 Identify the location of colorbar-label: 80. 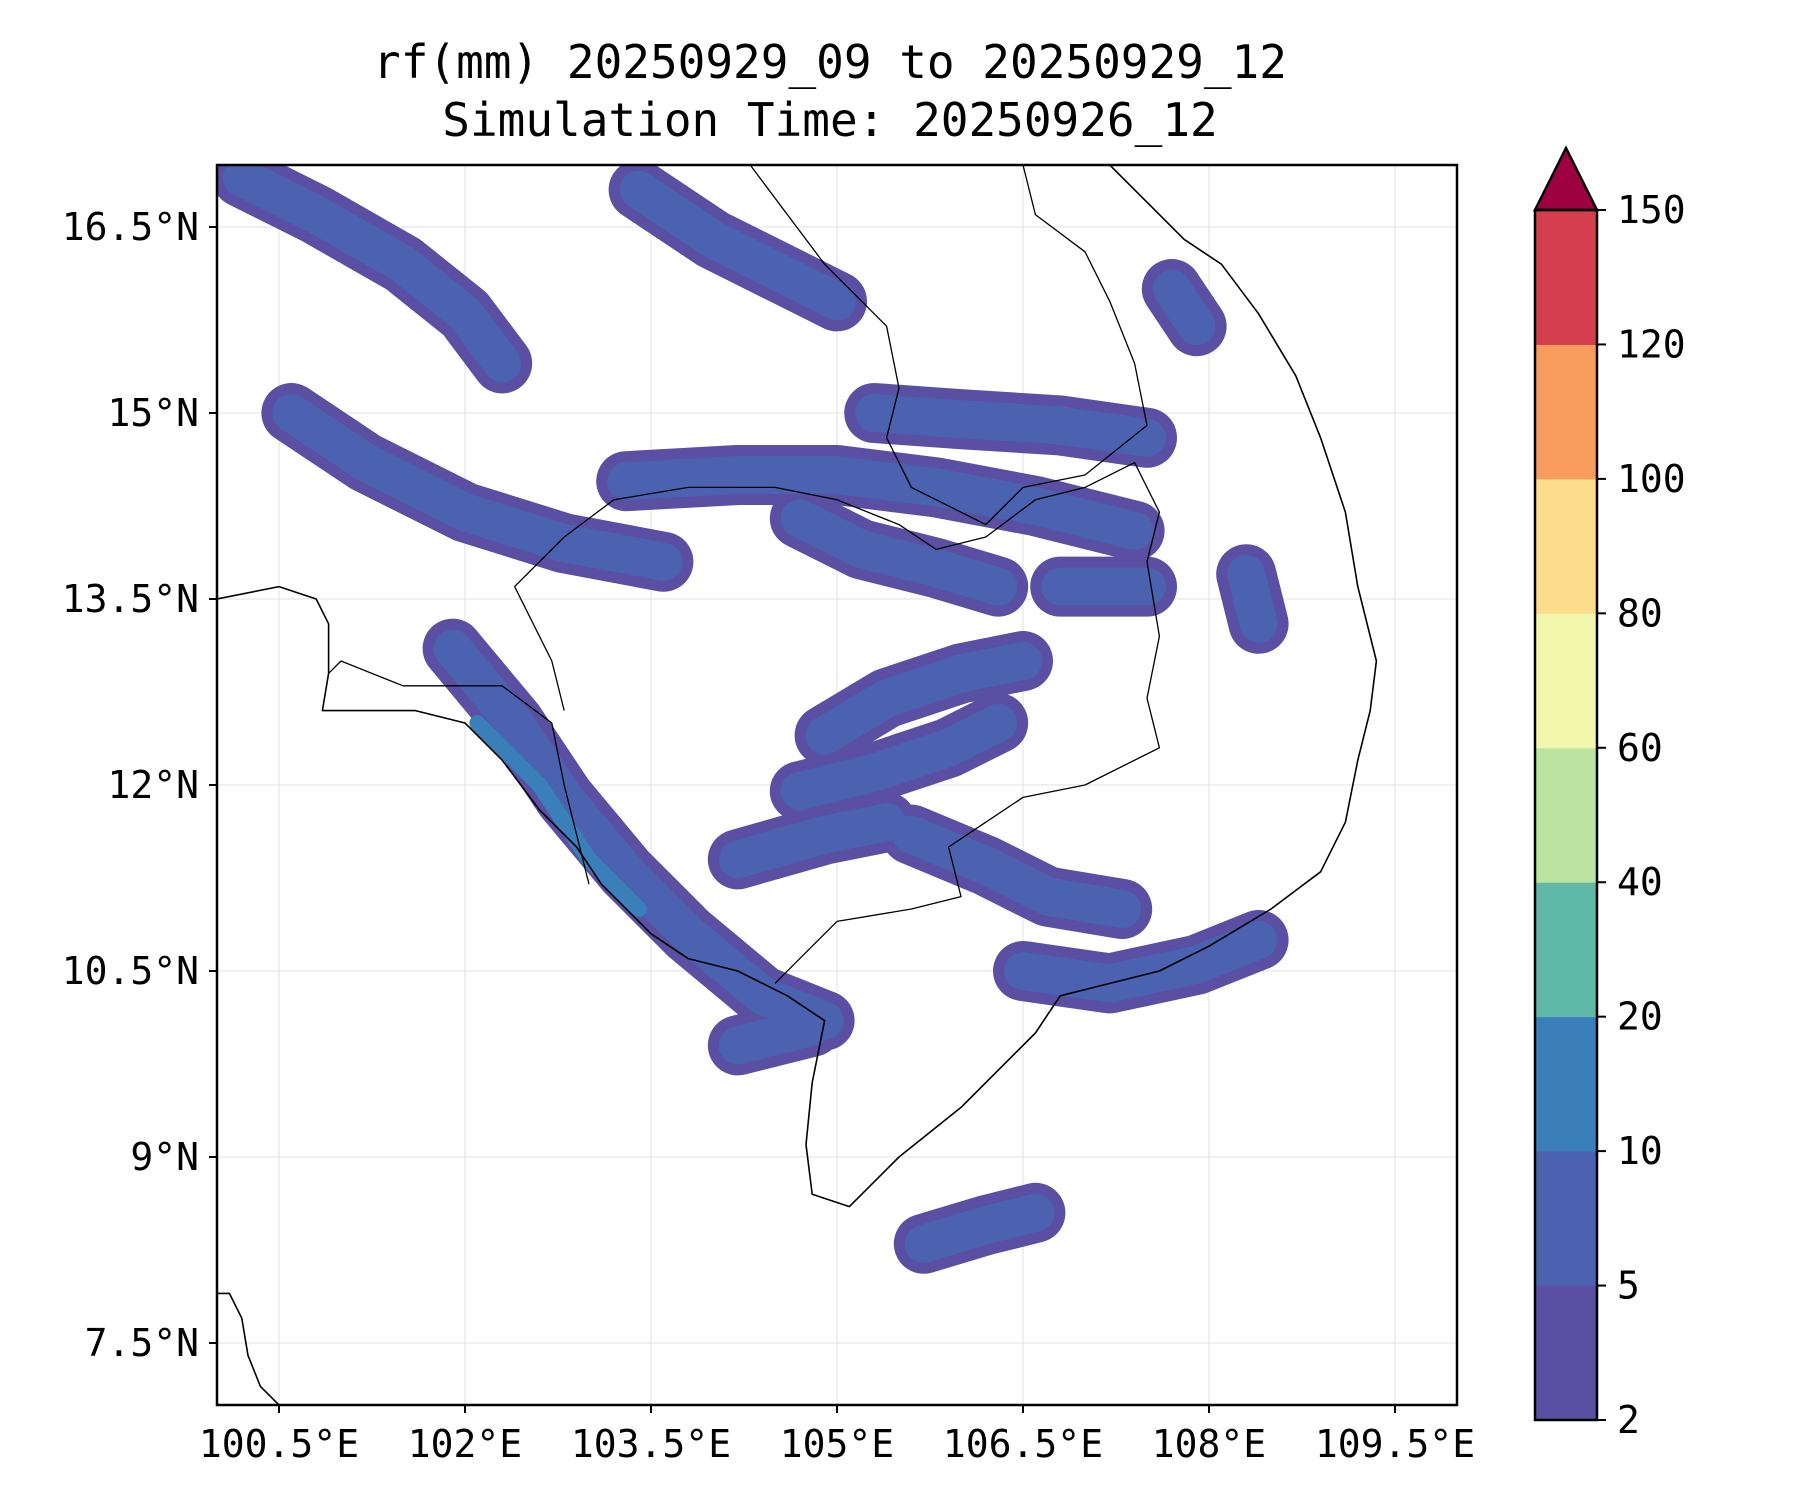
(1640, 613).